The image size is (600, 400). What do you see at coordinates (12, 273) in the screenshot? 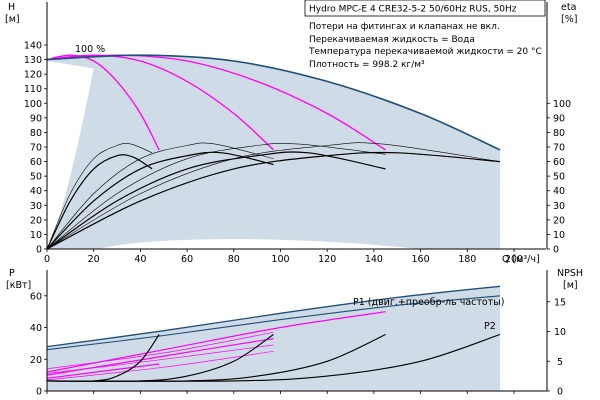
I see `power-axis-label: P` at bounding box center [12, 273].